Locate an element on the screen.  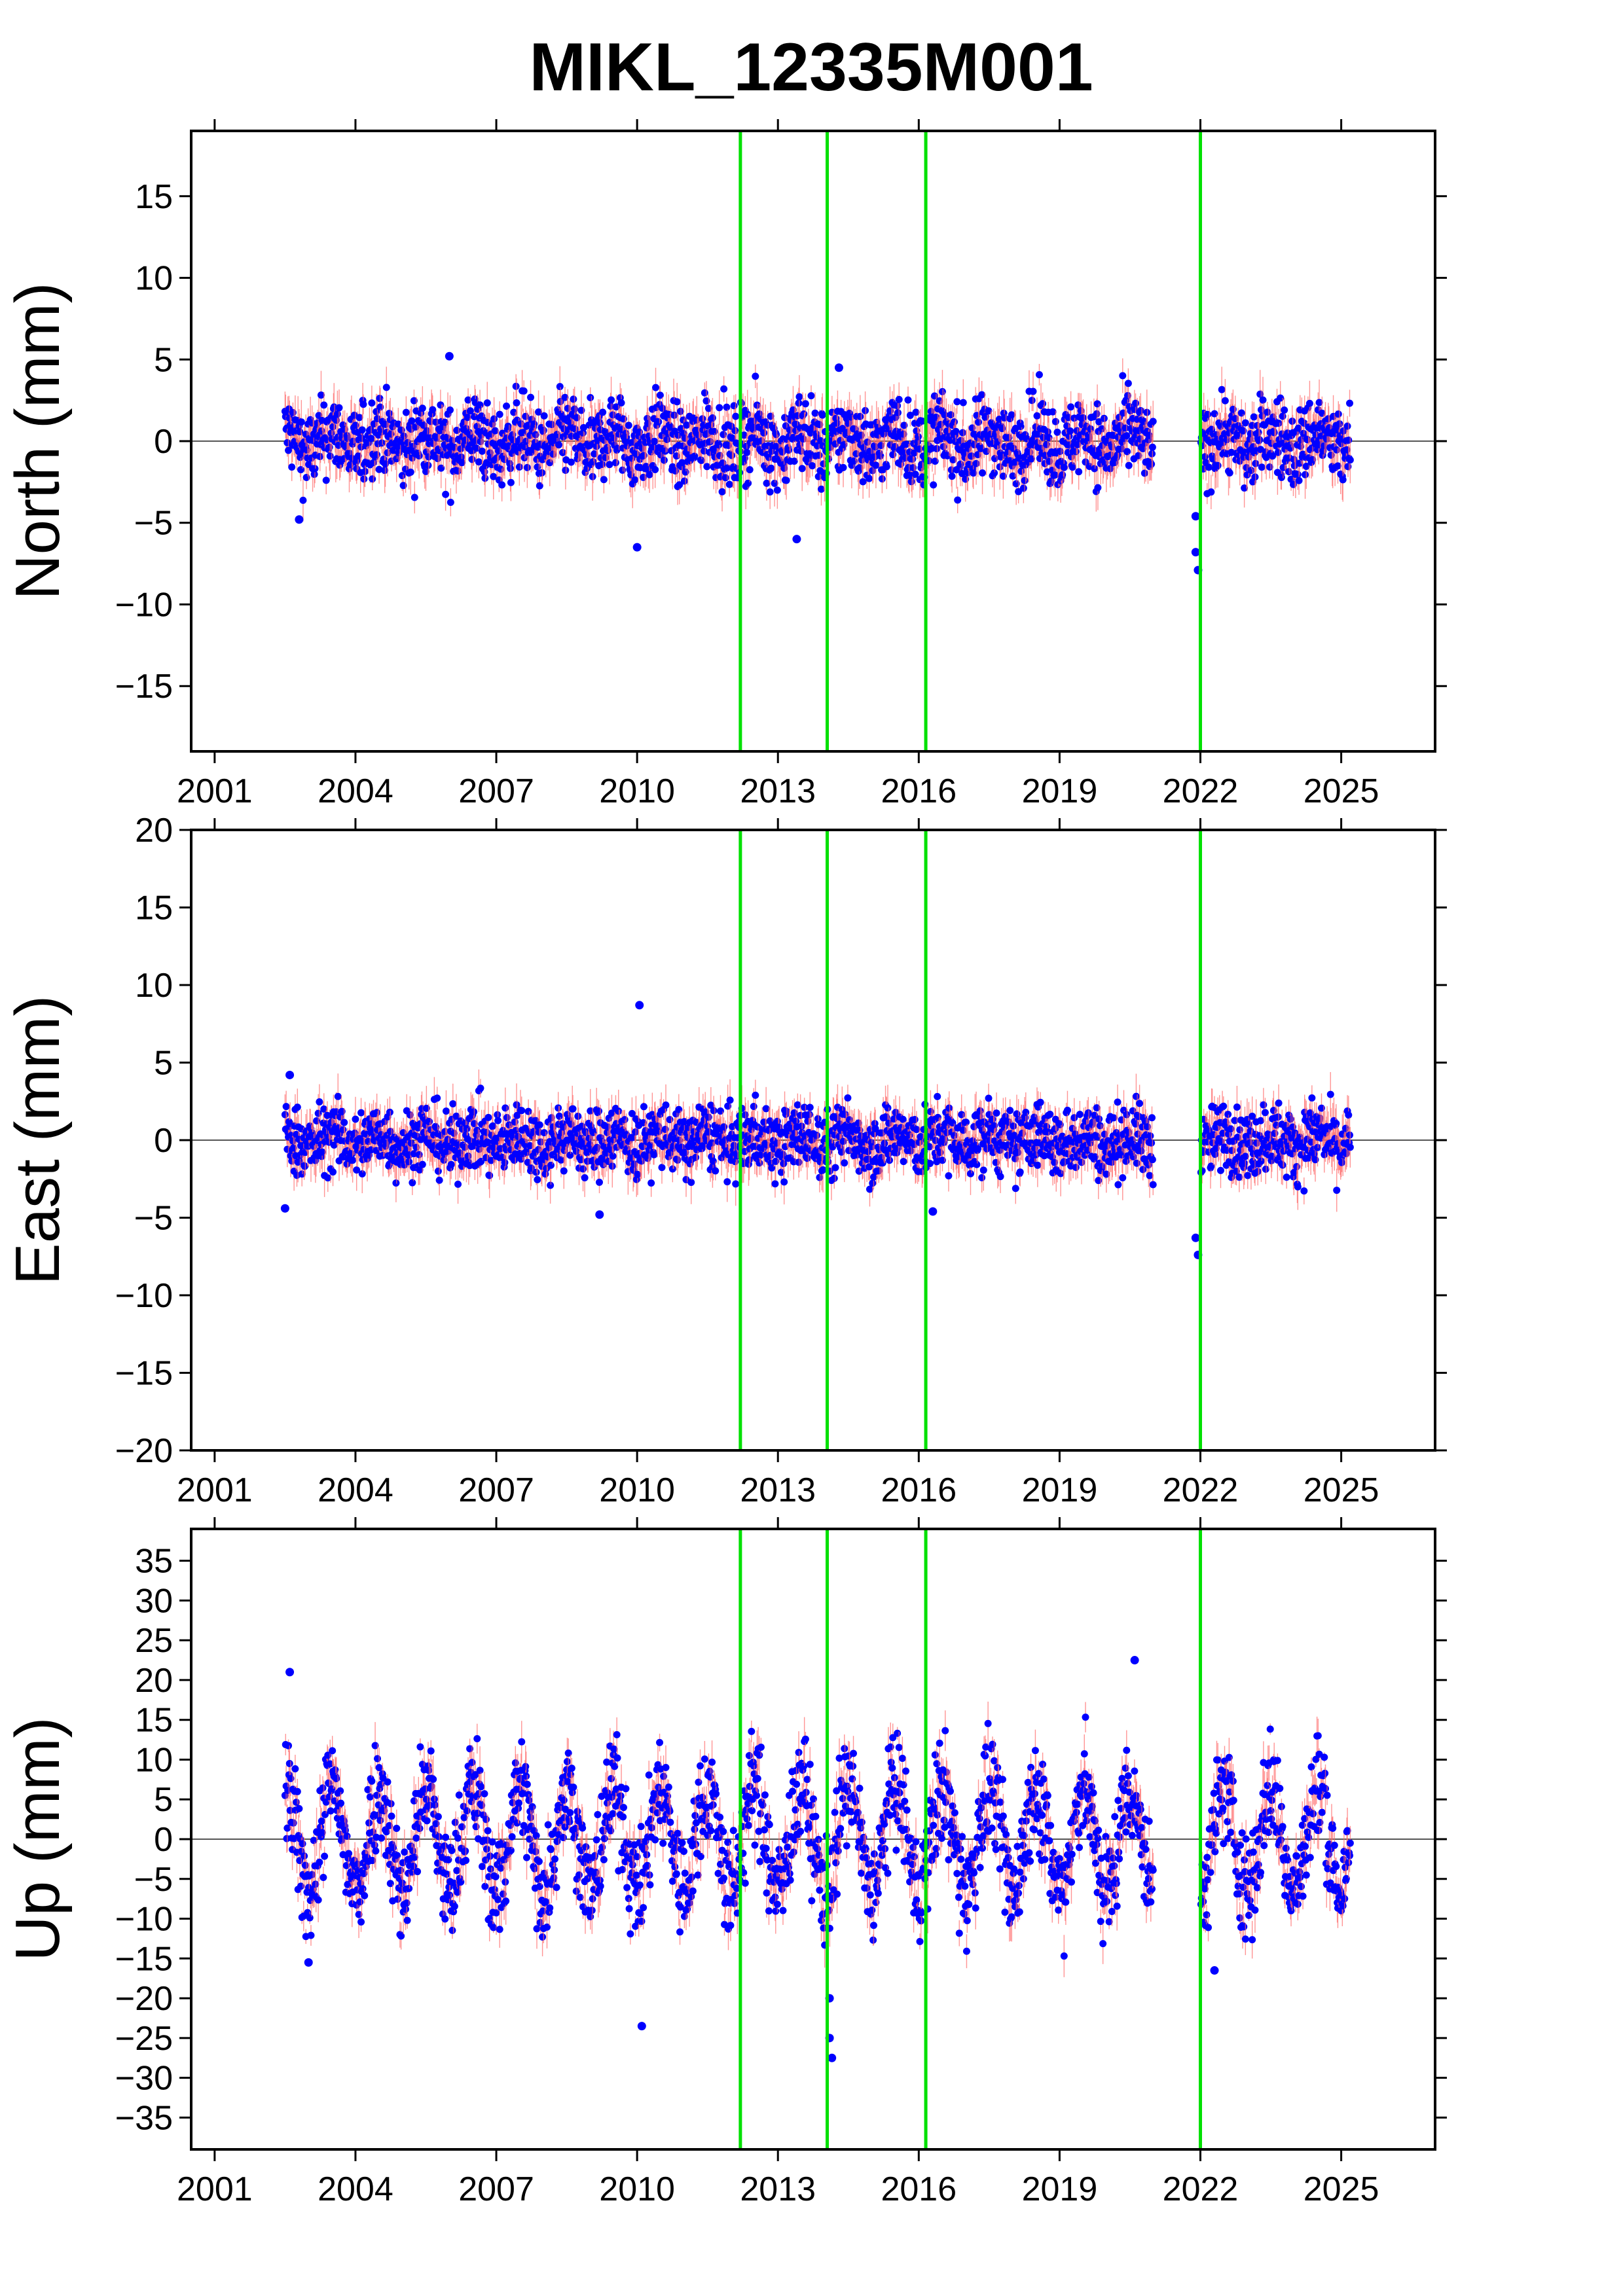
x-tick-label: 2010 is located at coordinates (637, 791).